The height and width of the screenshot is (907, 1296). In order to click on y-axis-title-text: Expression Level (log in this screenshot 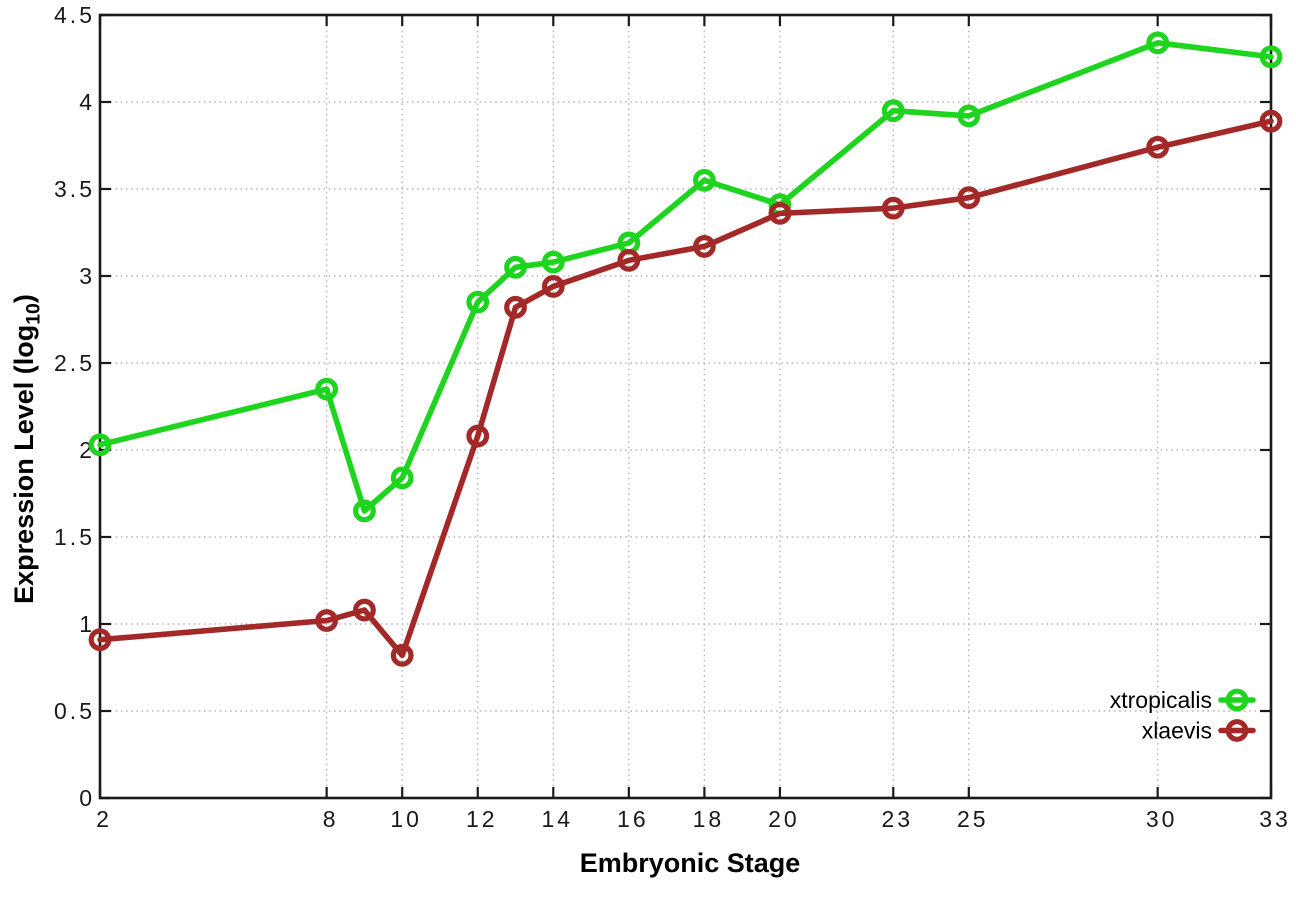, I will do `click(24, 464)`.